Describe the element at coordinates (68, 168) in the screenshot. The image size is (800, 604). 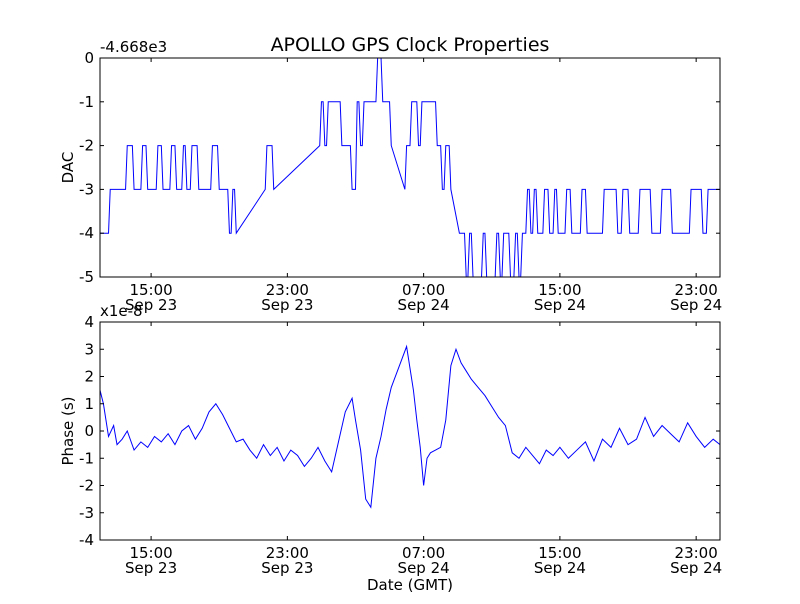
I see `y-axis-label: DAC` at that location.